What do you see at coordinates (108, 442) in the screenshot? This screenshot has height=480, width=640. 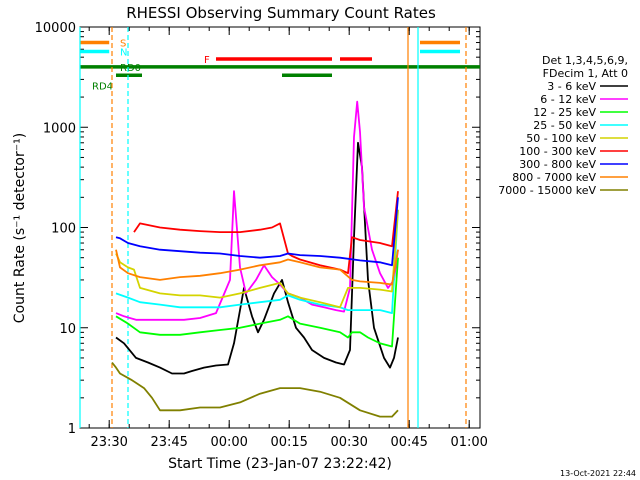 I see `x-tick-label: 23:30` at bounding box center [108, 442].